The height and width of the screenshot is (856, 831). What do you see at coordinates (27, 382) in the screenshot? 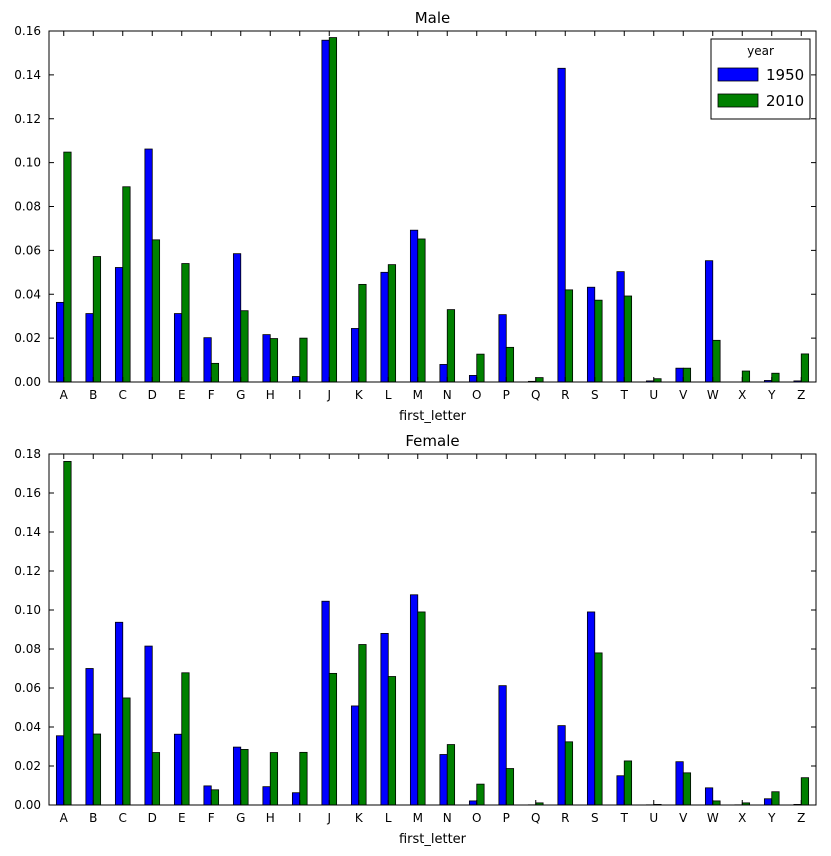
I see `y-tick-label: 0.00` at bounding box center [27, 382].